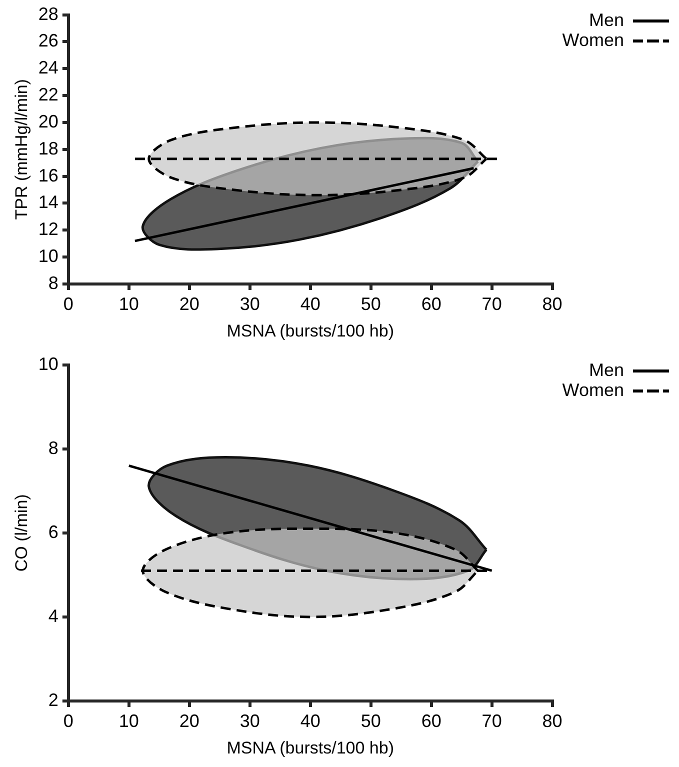  What do you see at coordinates (48, 121) in the screenshot?
I see `y-tick-label: 20` at bounding box center [48, 121].